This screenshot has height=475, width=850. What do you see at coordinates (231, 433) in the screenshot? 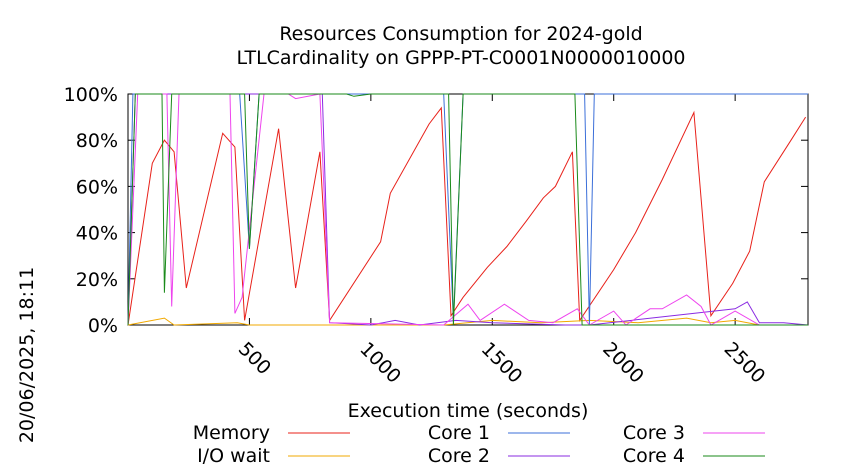
I see `legend-label-memory: Memory` at bounding box center [231, 433].